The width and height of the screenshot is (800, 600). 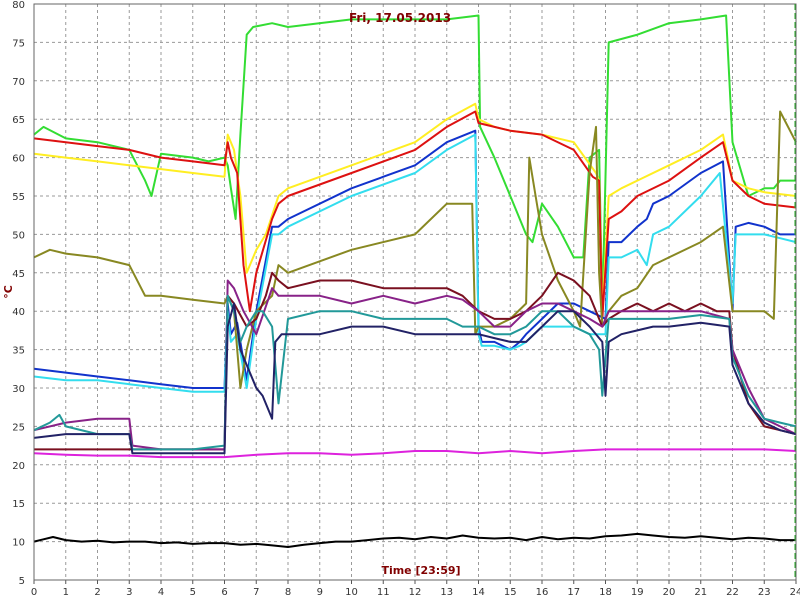 What do you see at coordinates (18, 120) in the screenshot?
I see `y-tick-label: 65` at bounding box center [18, 120].